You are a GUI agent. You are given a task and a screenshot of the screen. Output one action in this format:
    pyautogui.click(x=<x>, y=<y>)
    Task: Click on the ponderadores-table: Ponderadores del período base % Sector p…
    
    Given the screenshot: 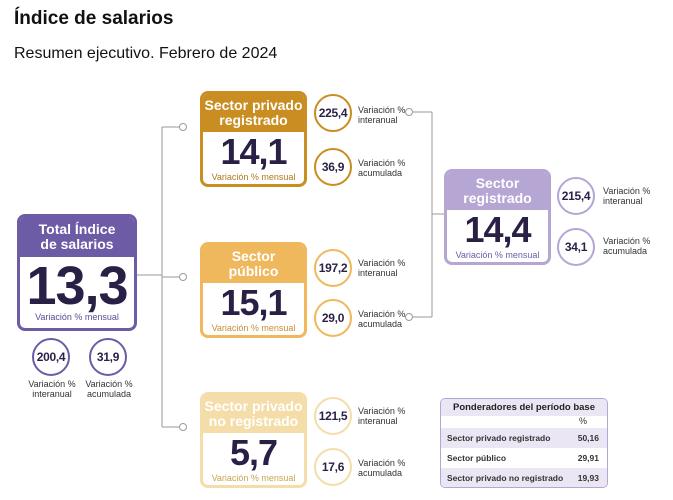 What is the action you would take?
    pyautogui.click(x=524, y=443)
    